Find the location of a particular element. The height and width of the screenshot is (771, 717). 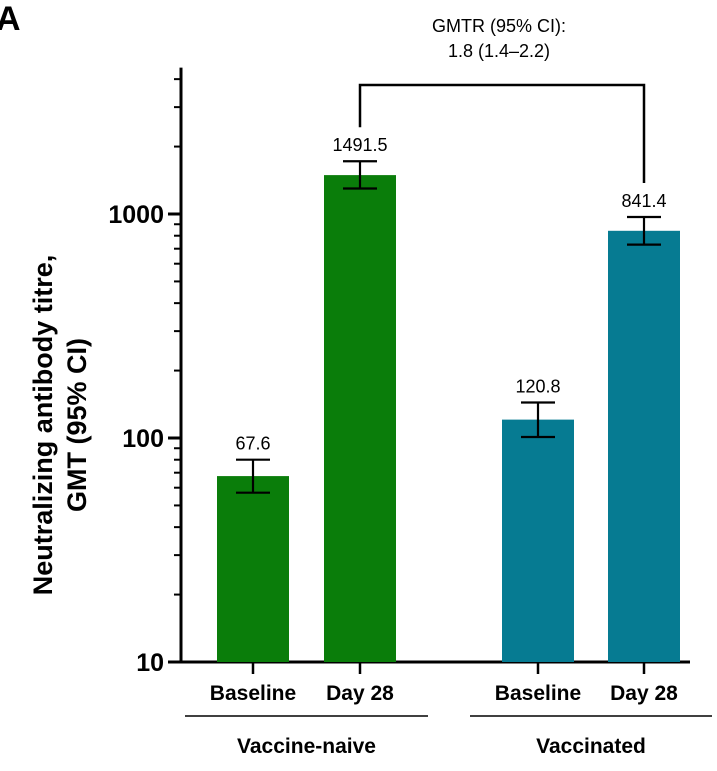

gmtr-label-line-2: 1.8 (1.4–2.2) is located at coordinates (499, 51).